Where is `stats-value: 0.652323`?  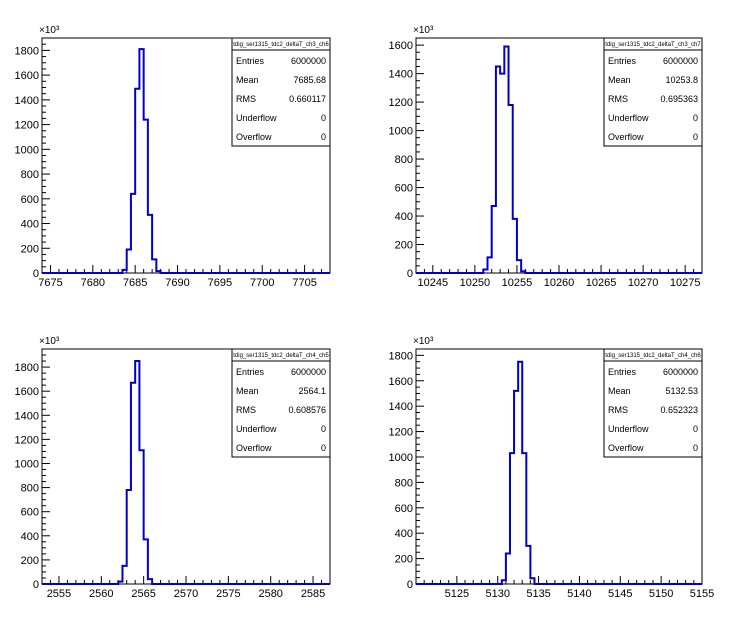
stats-value: 0.652323 is located at coordinates (679, 410).